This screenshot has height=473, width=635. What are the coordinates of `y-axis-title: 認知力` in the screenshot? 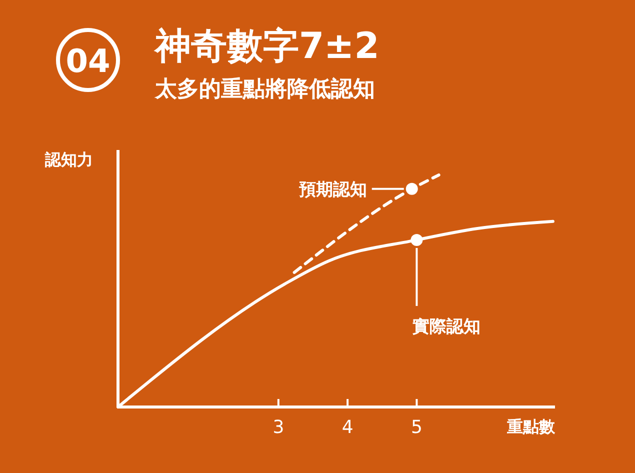 It's located at (68, 159).